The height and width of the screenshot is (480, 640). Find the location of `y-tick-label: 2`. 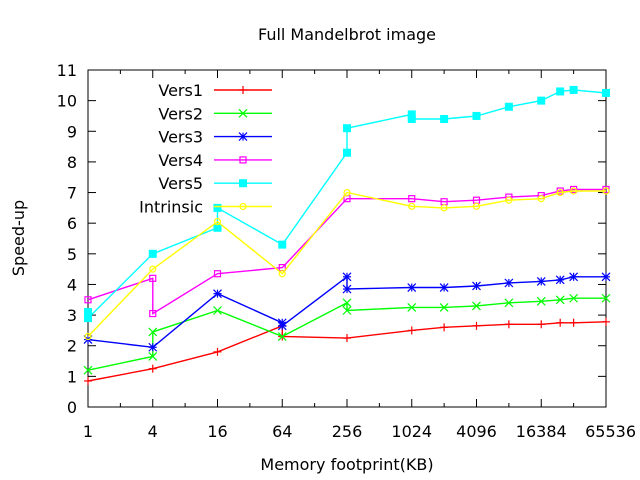

y-tick-label: 2 is located at coordinates (72, 346).